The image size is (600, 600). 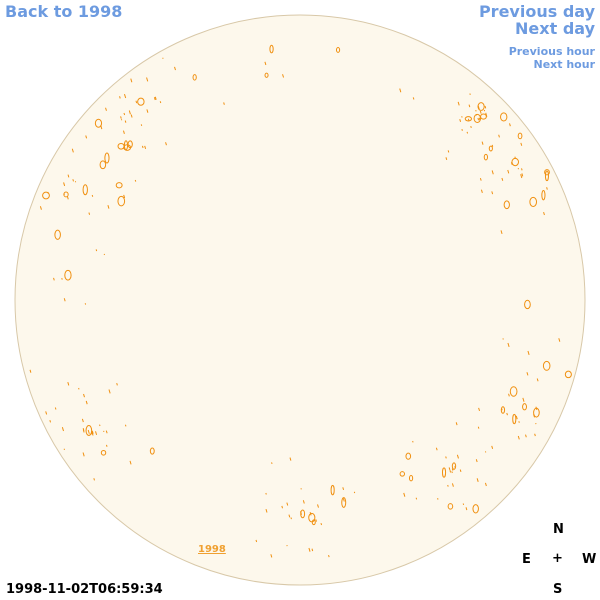 I want to click on previous-hour-link: Previous hour, so click(x=551, y=51).